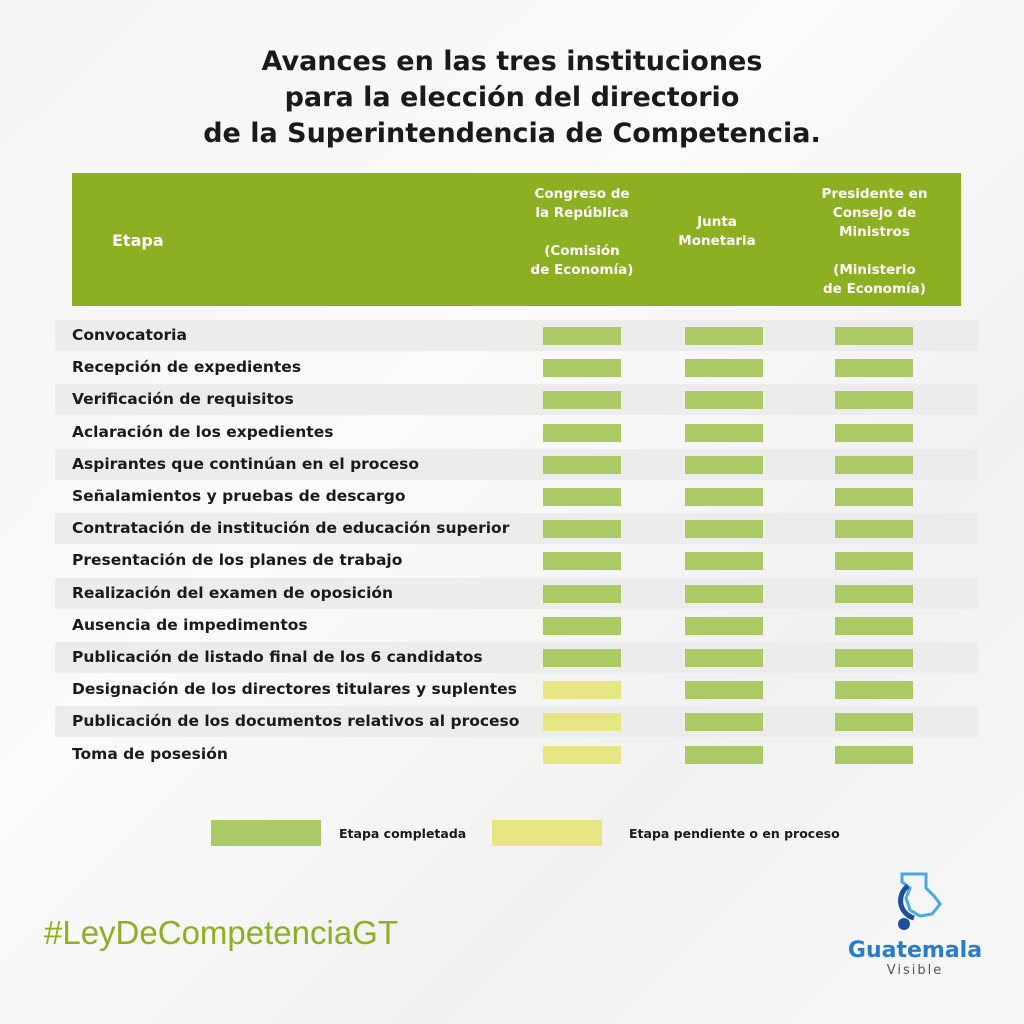  Describe the element at coordinates (915, 950) in the screenshot. I see `logo-name: Guatemala` at that location.